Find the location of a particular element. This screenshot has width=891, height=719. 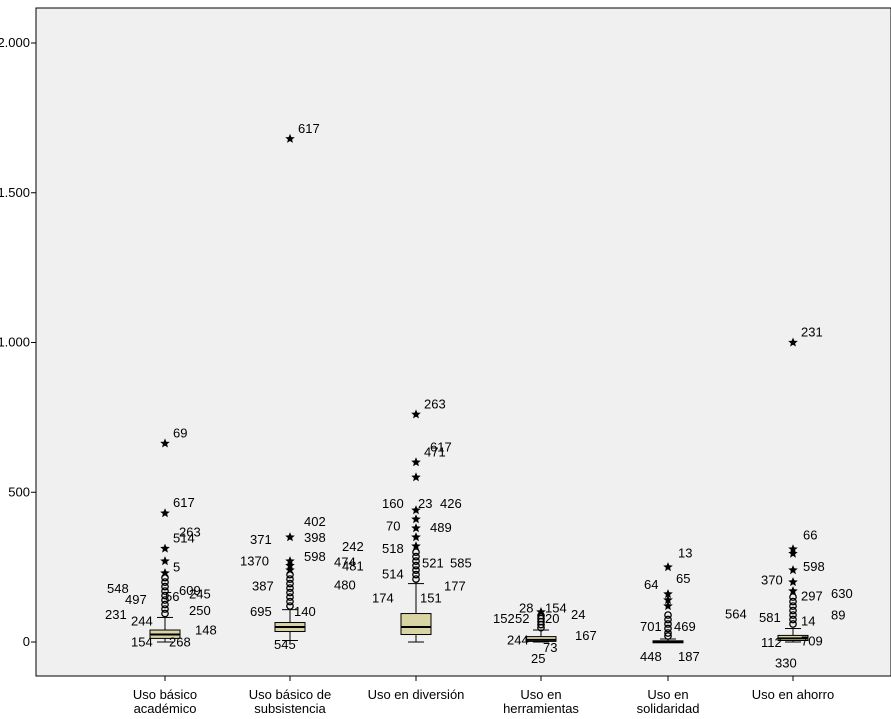

case-label: 609 is located at coordinates (190, 590).